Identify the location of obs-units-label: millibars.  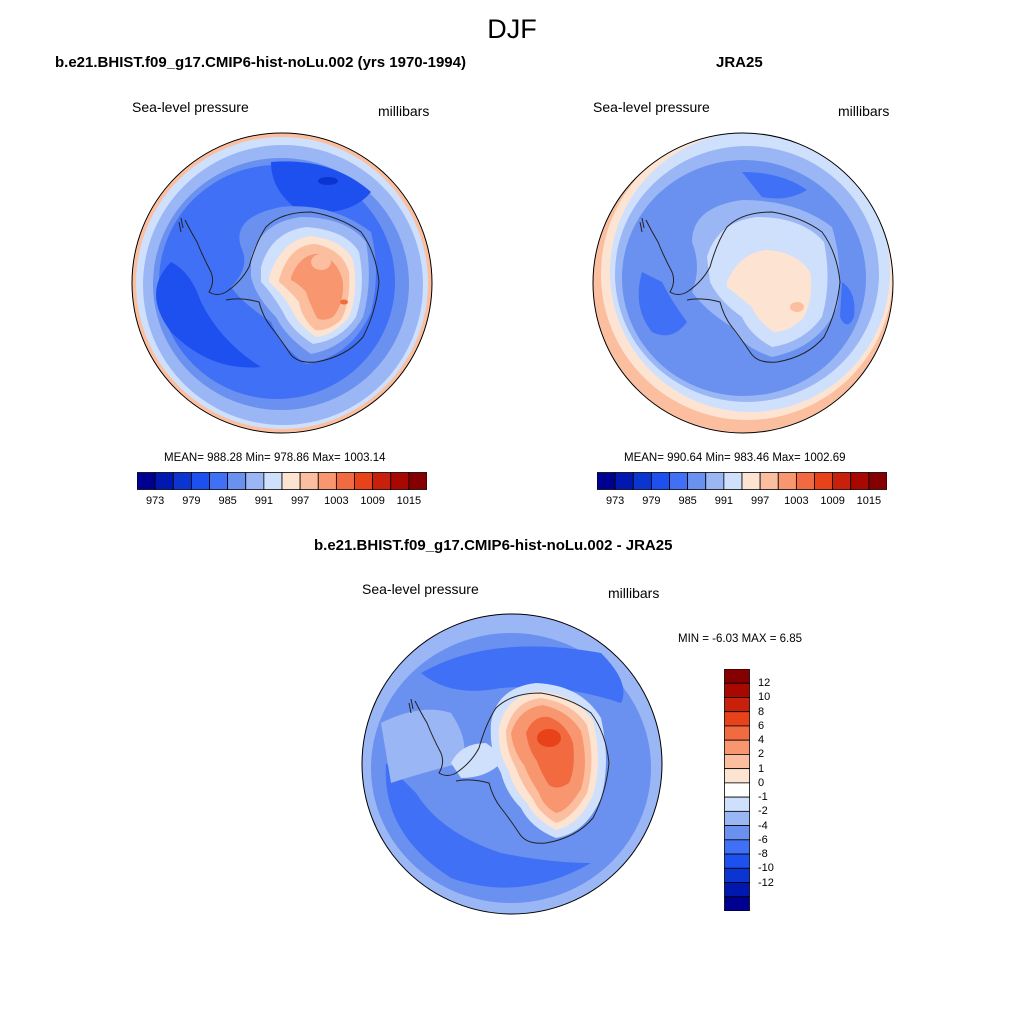
(864, 111).